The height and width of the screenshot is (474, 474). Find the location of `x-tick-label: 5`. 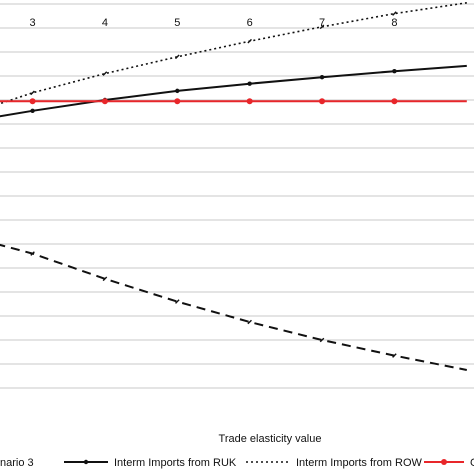

x-tick-label: 5 is located at coordinates (177, 23).